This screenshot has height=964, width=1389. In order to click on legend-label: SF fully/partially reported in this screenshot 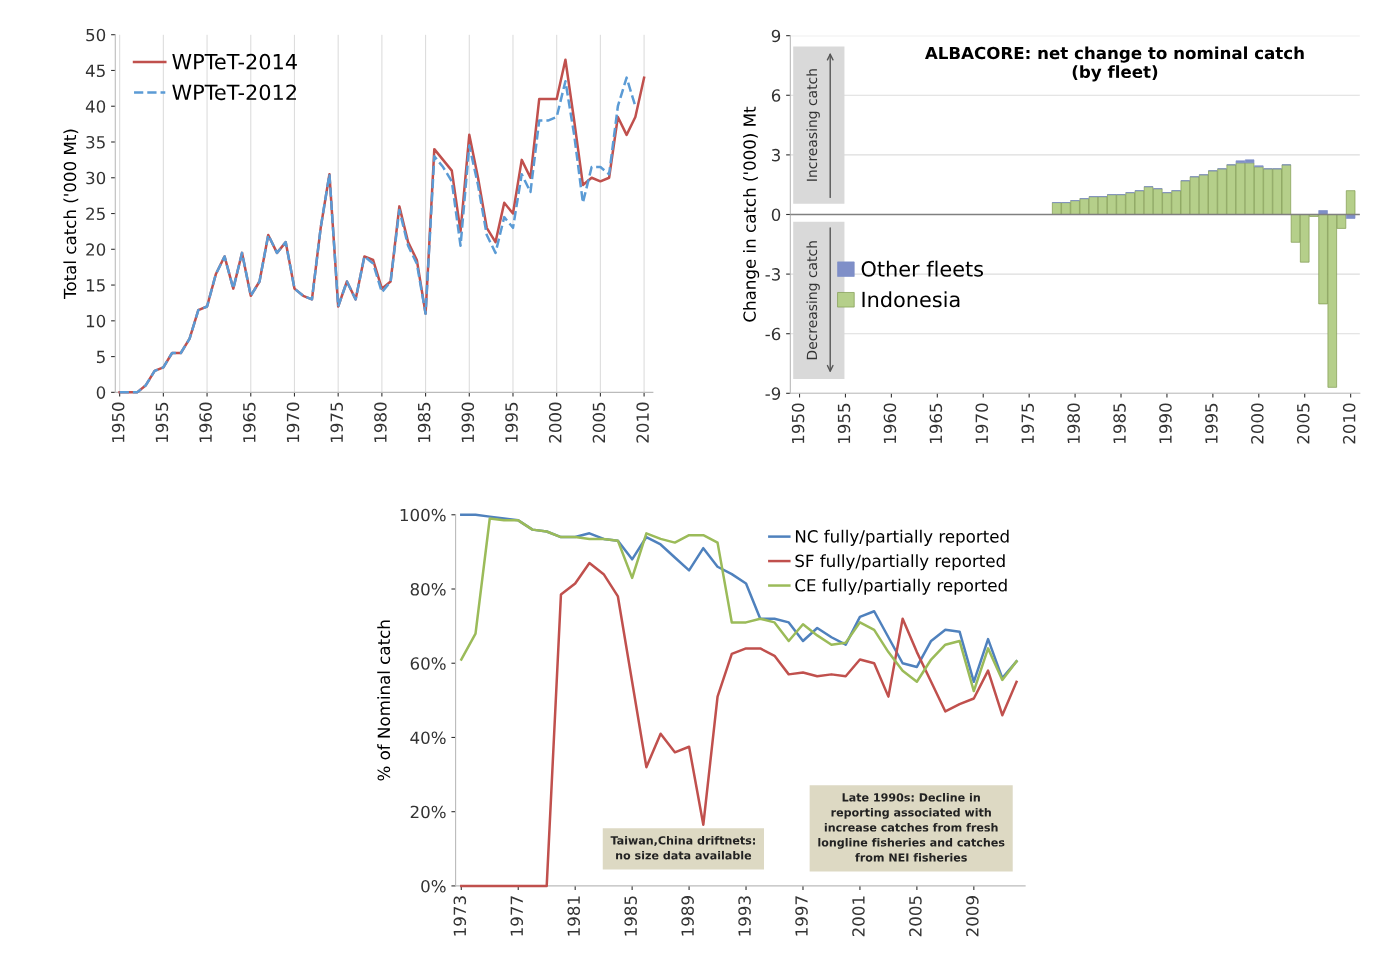, I will do `click(900, 562)`.